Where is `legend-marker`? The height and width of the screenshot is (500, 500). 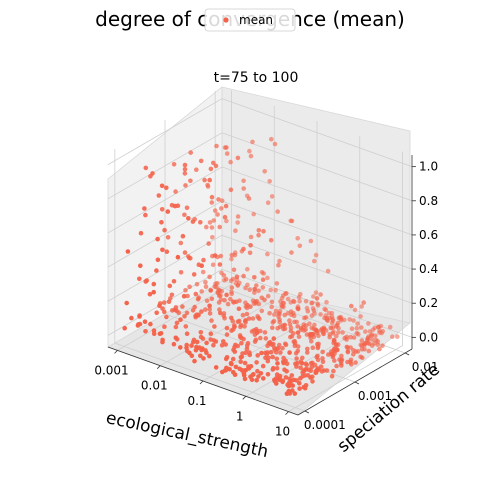 legend-marker is located at coordinates (226, 20).